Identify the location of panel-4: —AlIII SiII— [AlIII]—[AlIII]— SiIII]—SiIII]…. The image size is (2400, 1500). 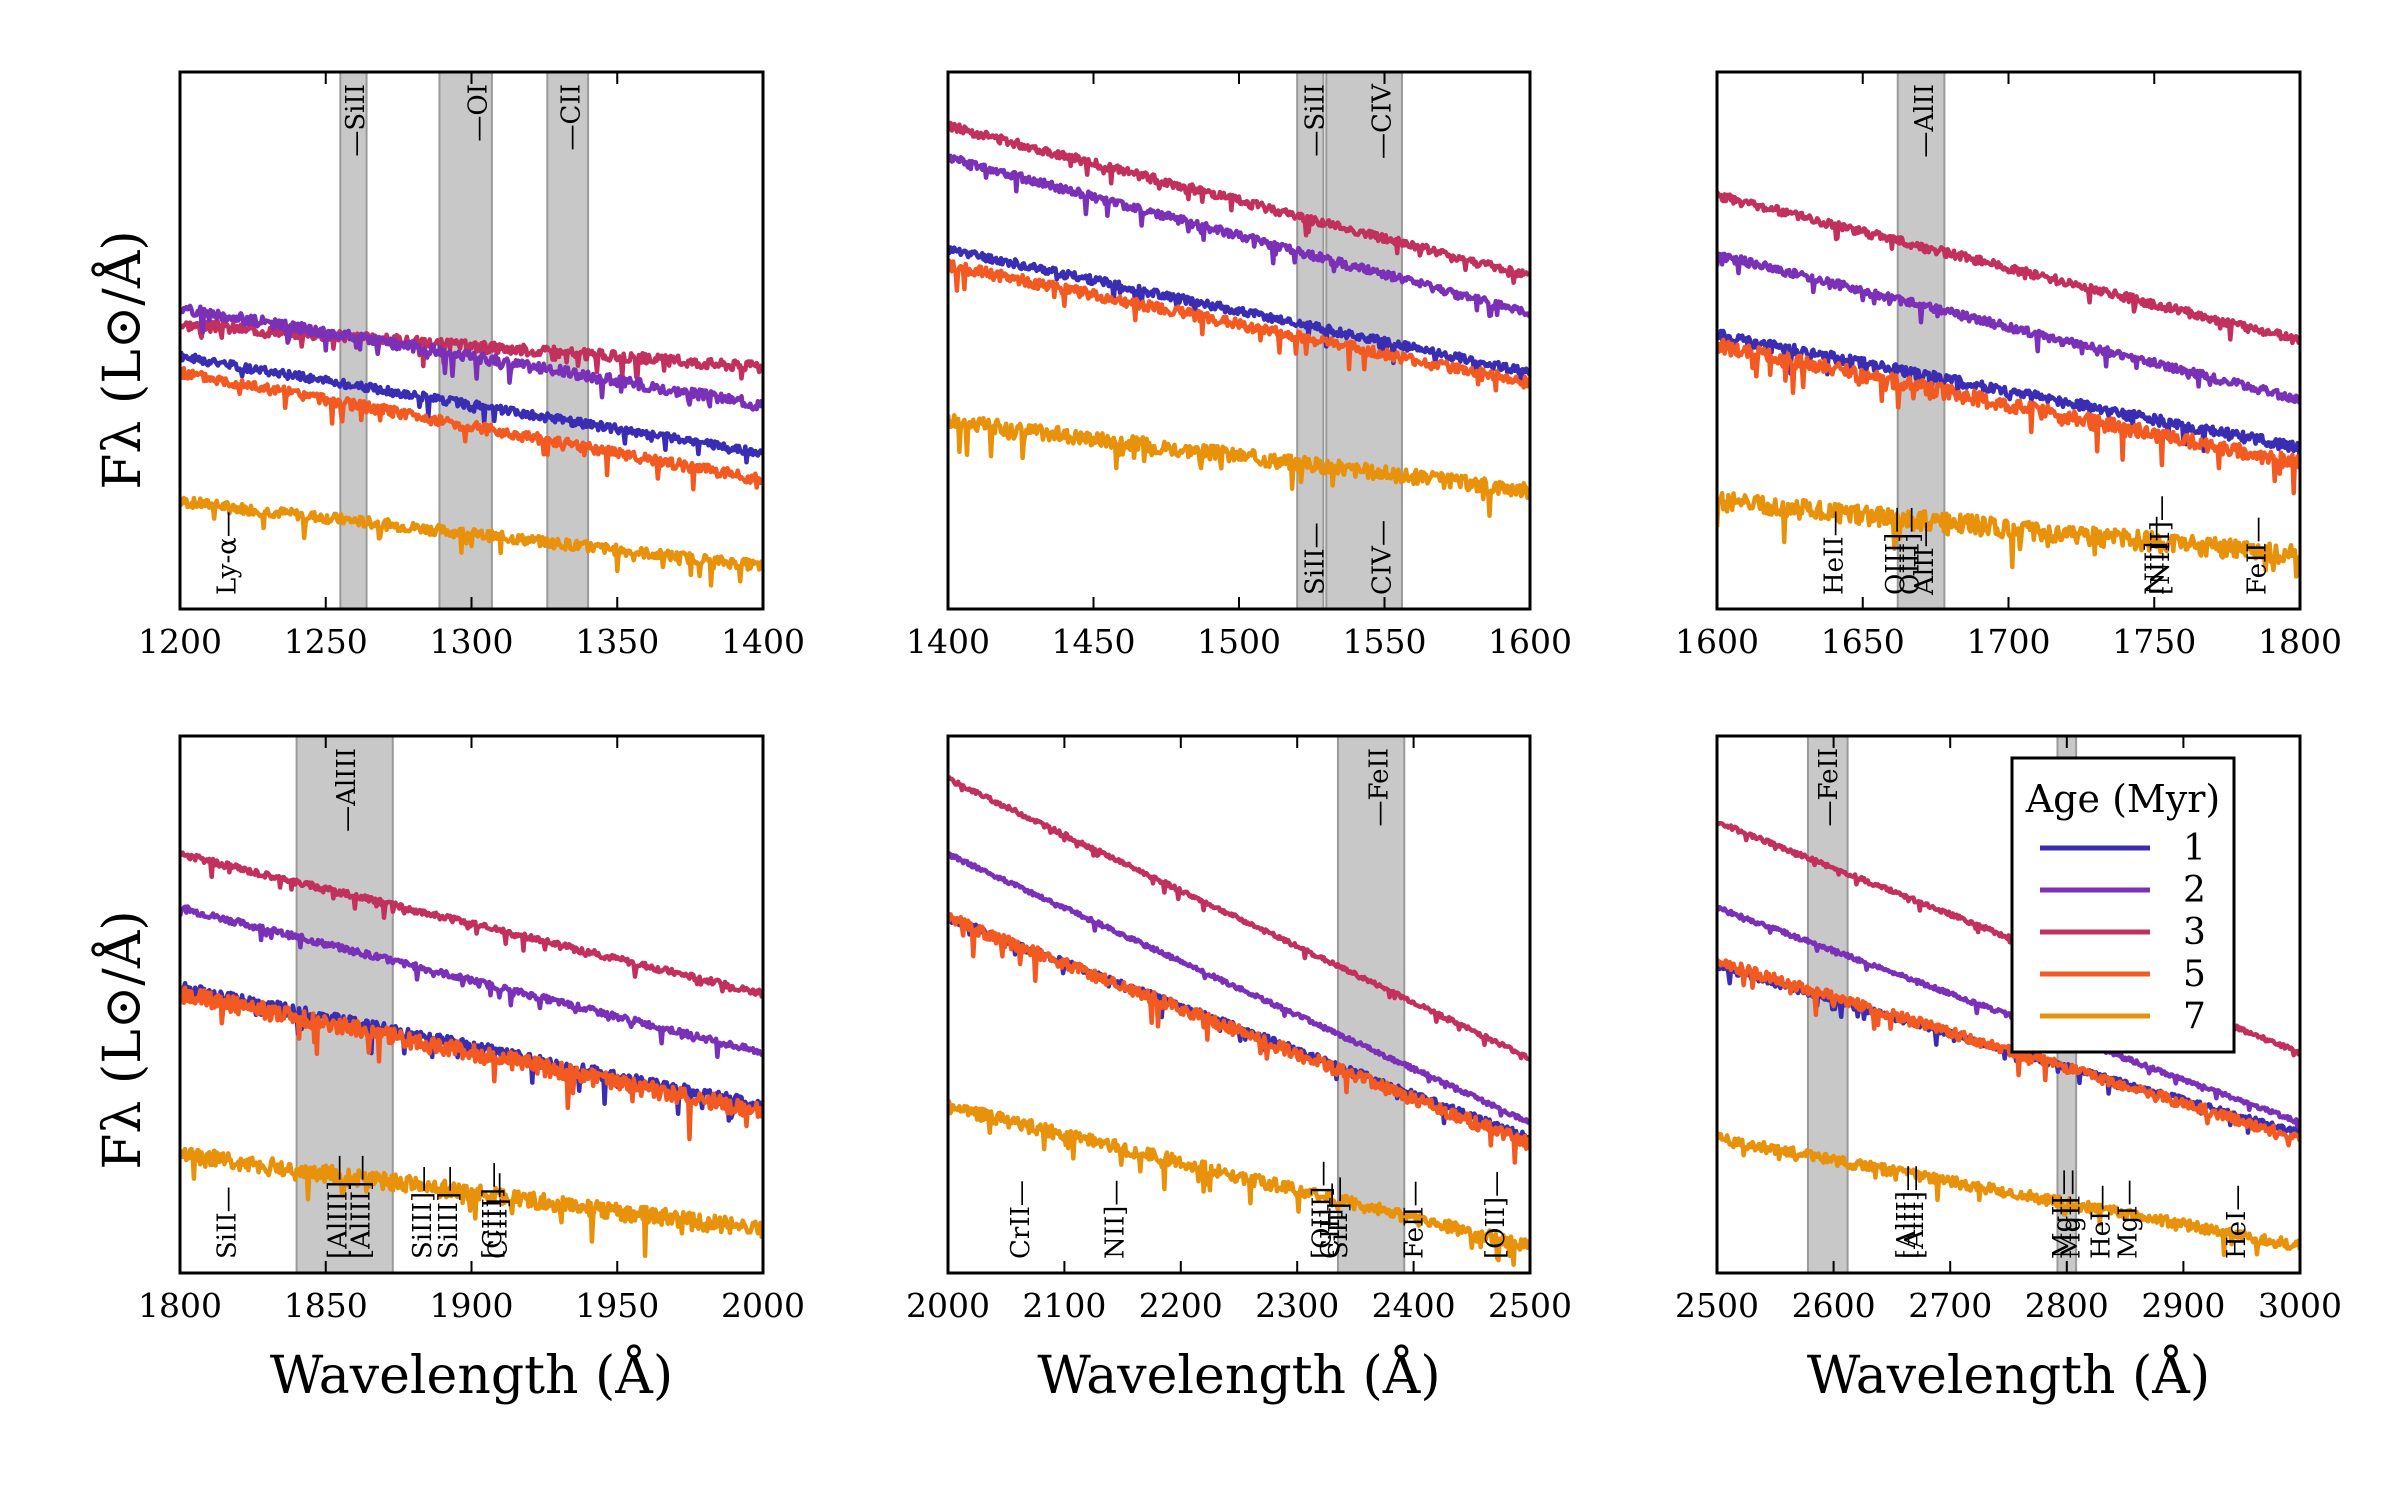
(471, 1070).